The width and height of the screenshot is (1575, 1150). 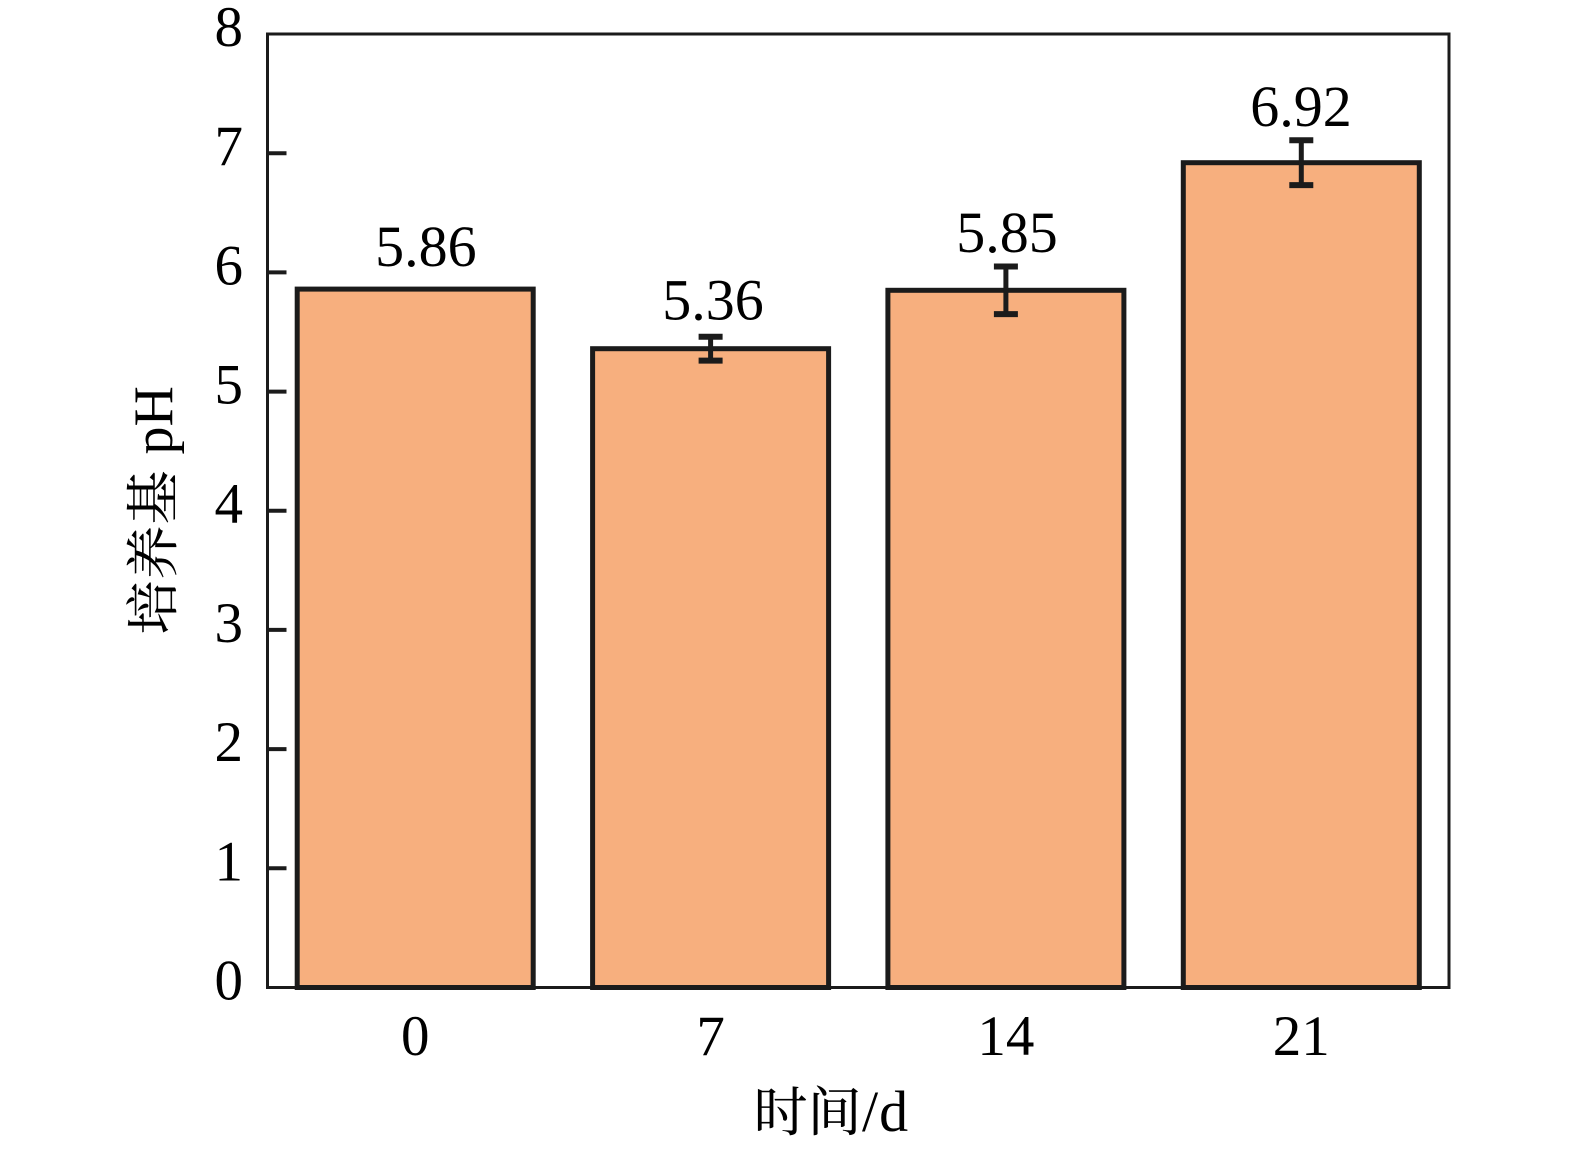 I want to click on svg-text: 5.36, so click(x=713, y=300).